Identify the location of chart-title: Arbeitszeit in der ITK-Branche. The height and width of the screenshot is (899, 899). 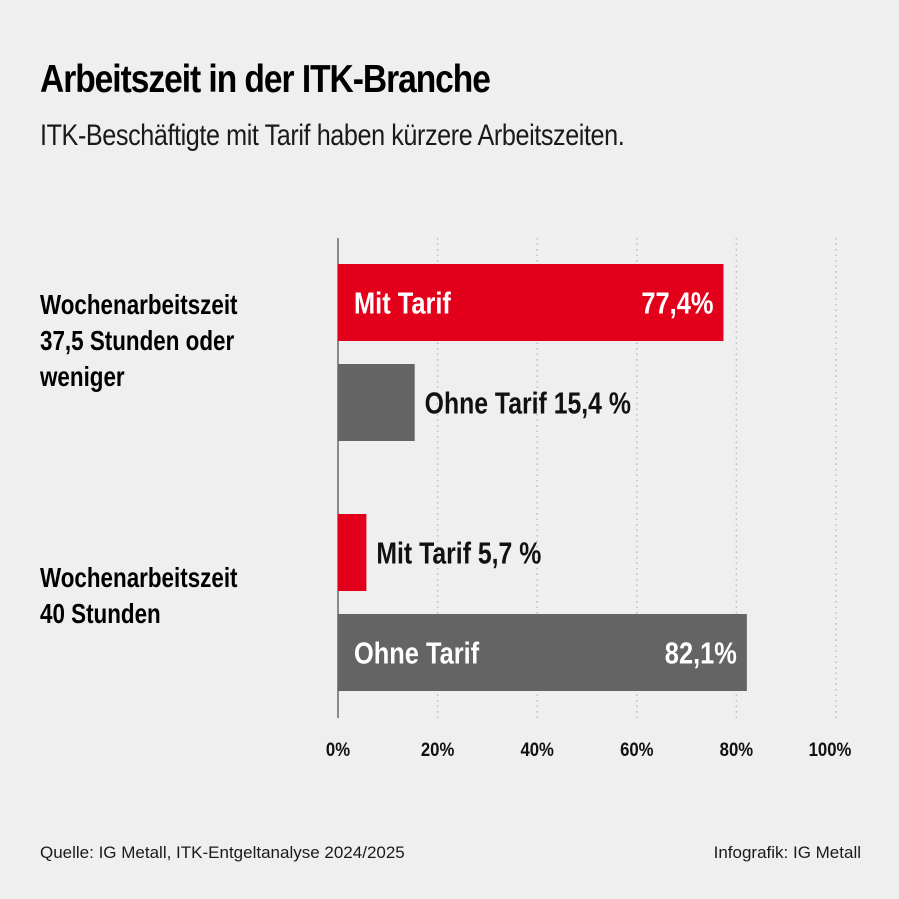
(265, 79).